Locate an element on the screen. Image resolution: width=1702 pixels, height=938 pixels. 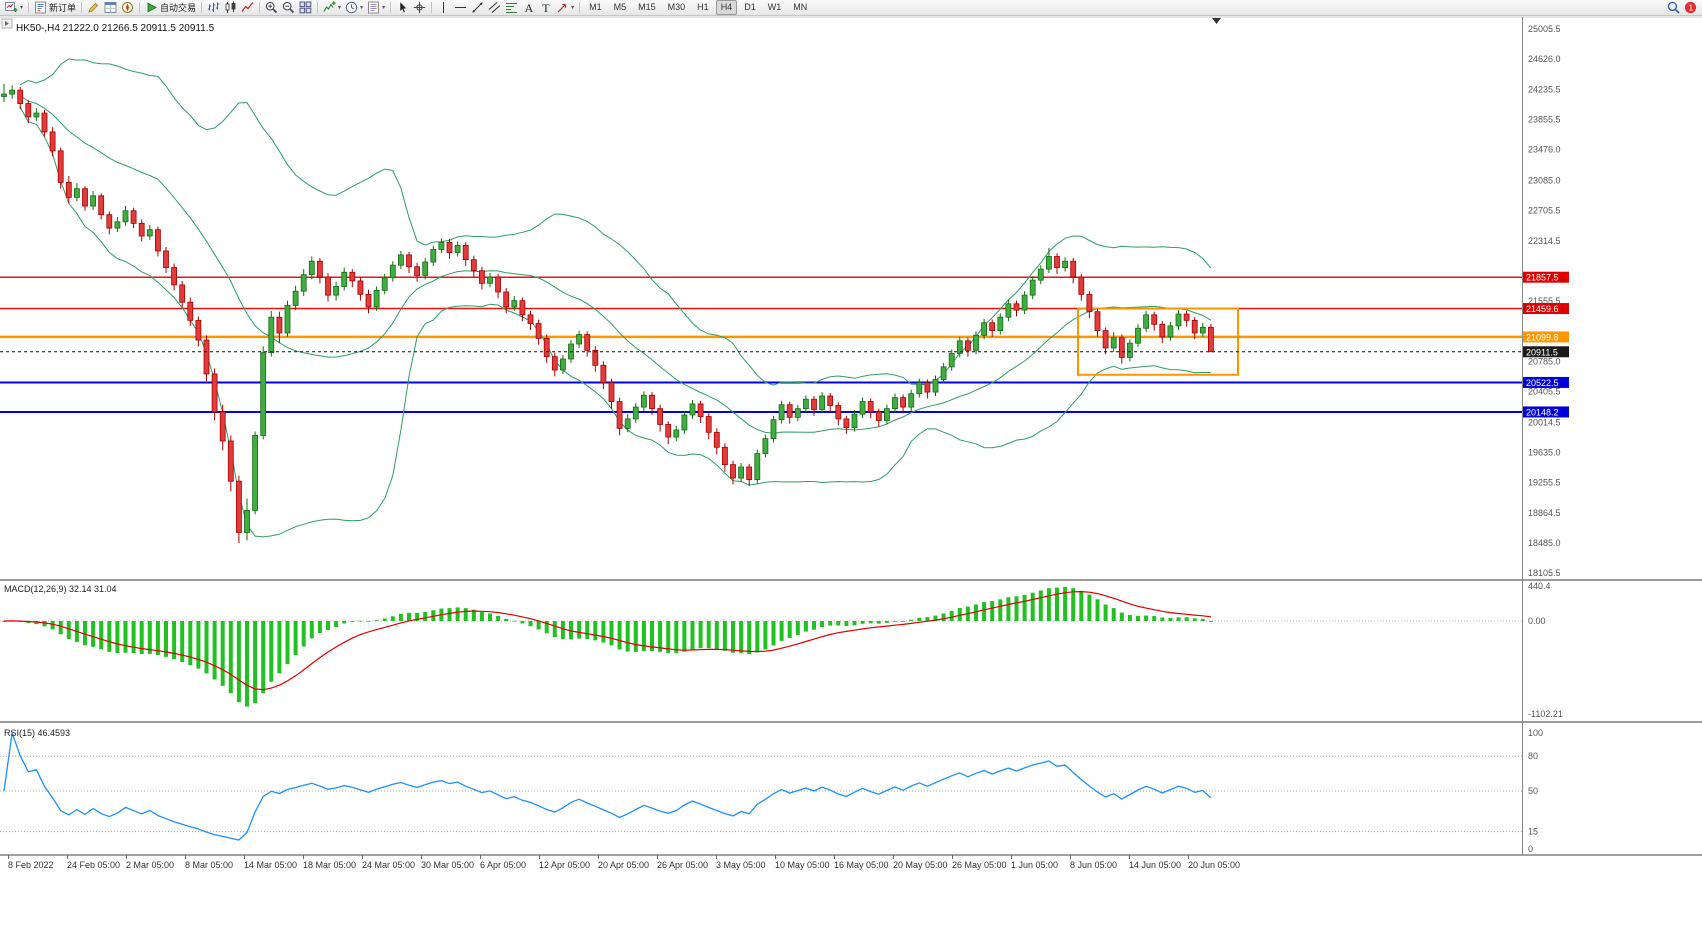
metaeditor-button is located at coordinates (93, 8).